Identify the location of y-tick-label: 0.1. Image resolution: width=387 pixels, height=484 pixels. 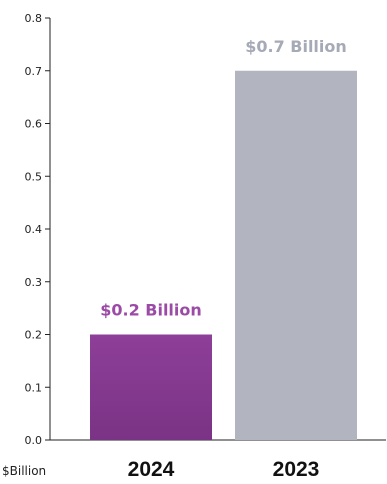
(34, 387).